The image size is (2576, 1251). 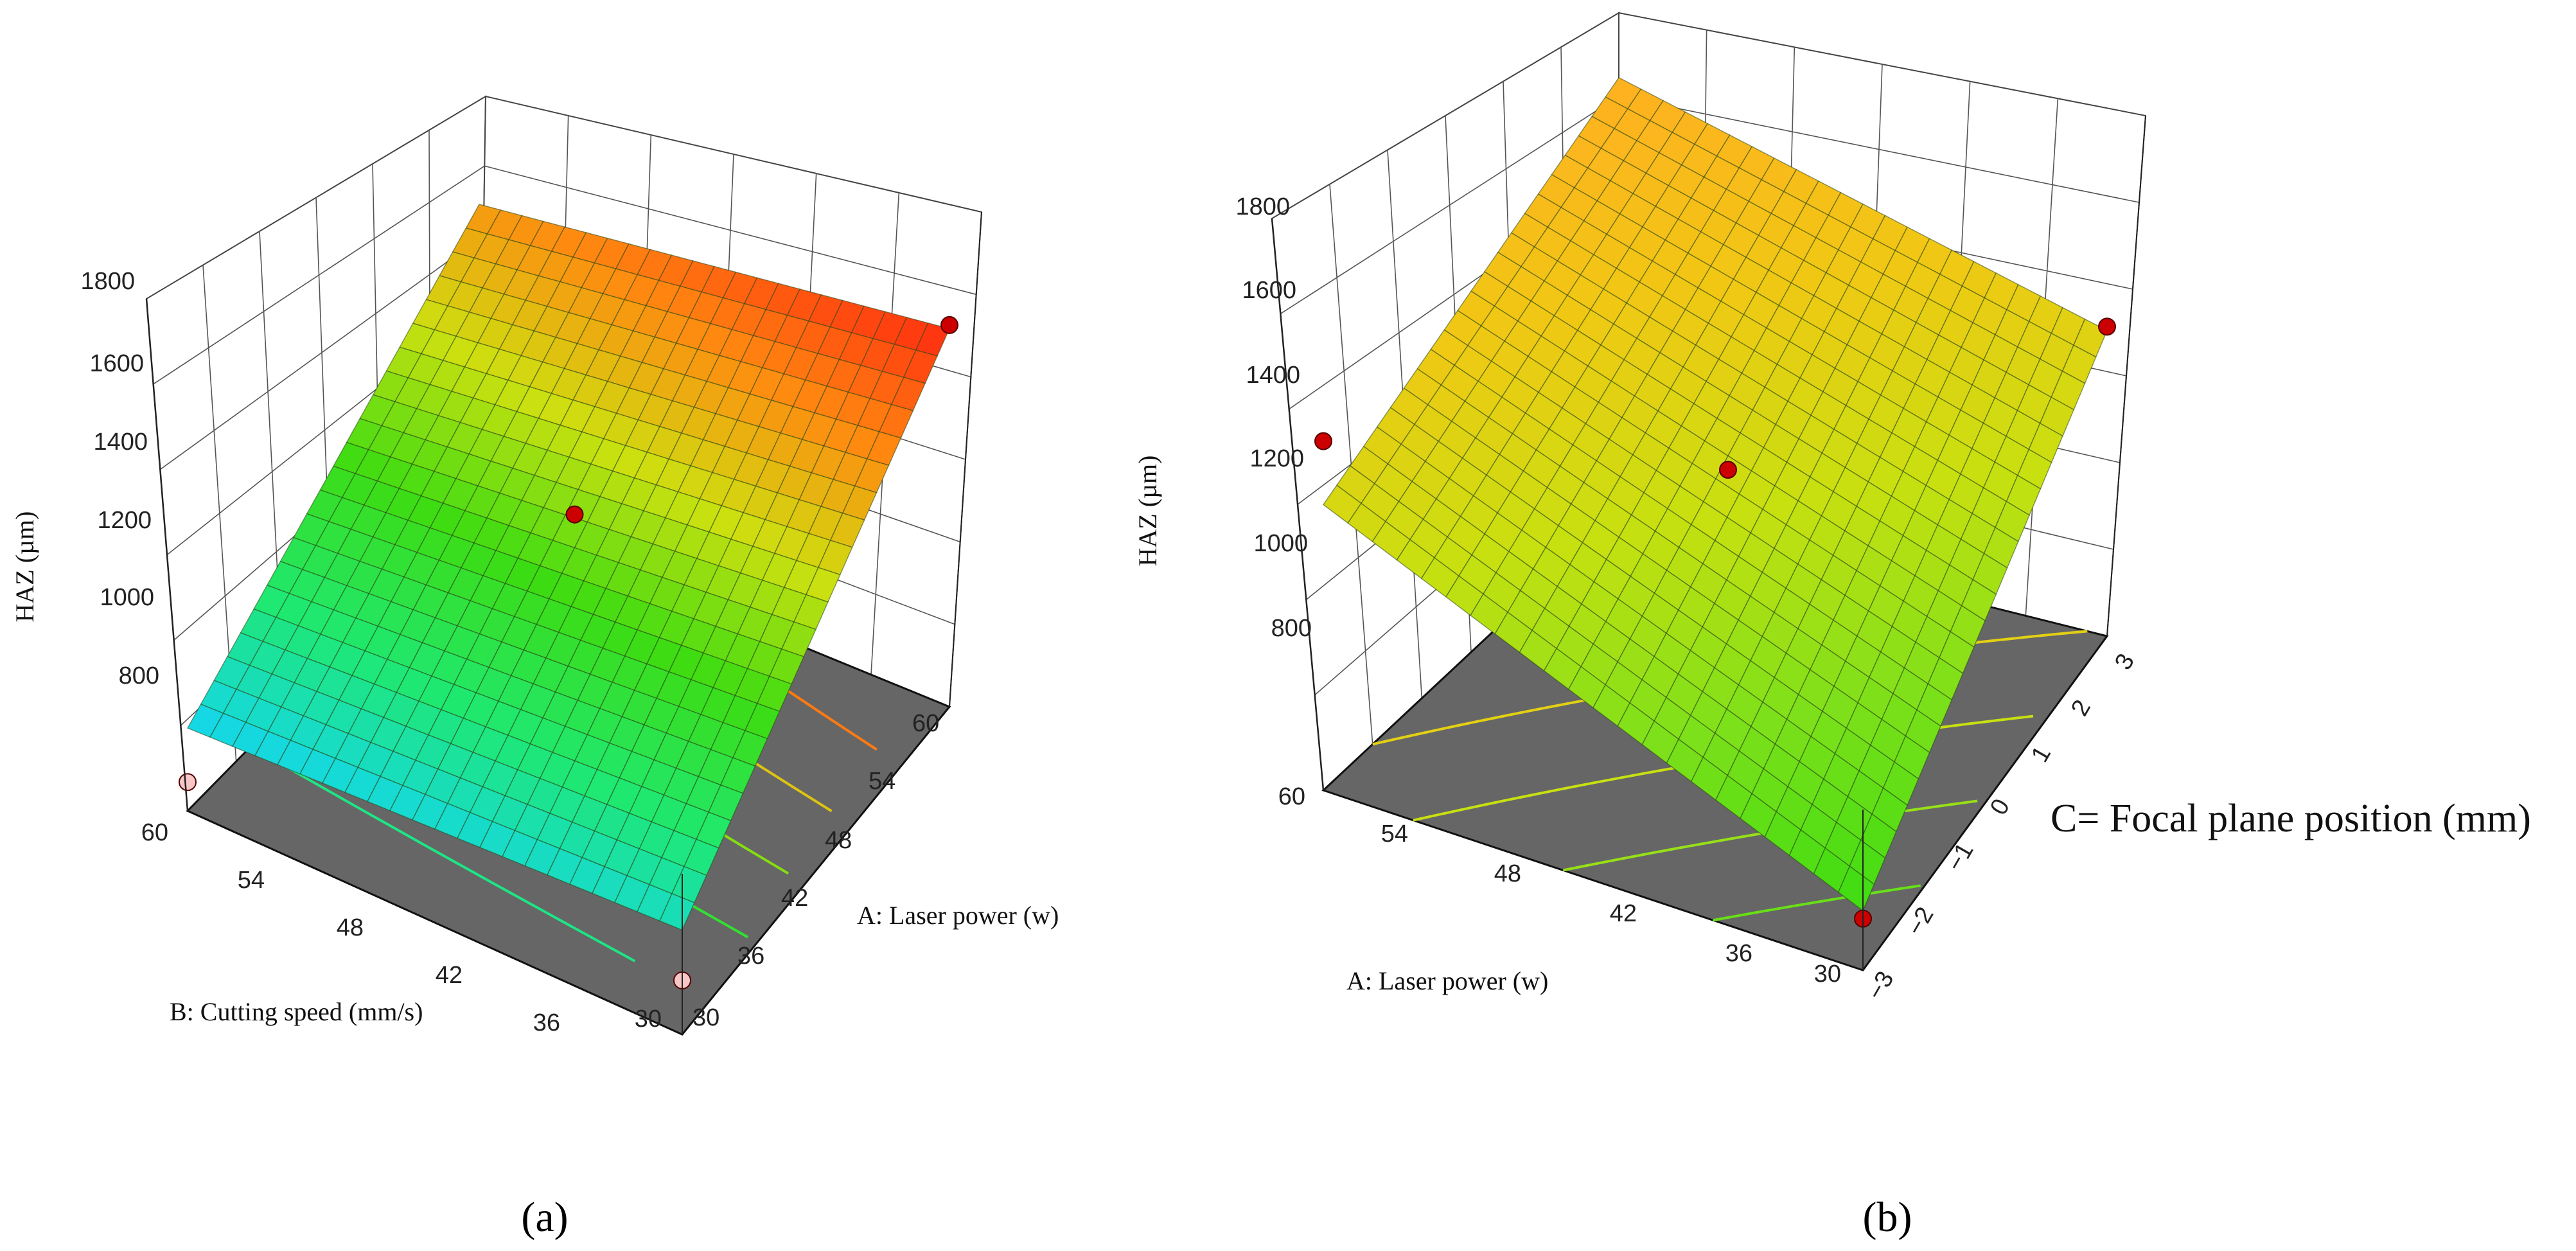 What do you see at coordinates (25, 566) in the screenshot?
I see `chart-a-z-label: HAZ (µm)` at bounding box center [25, 566].